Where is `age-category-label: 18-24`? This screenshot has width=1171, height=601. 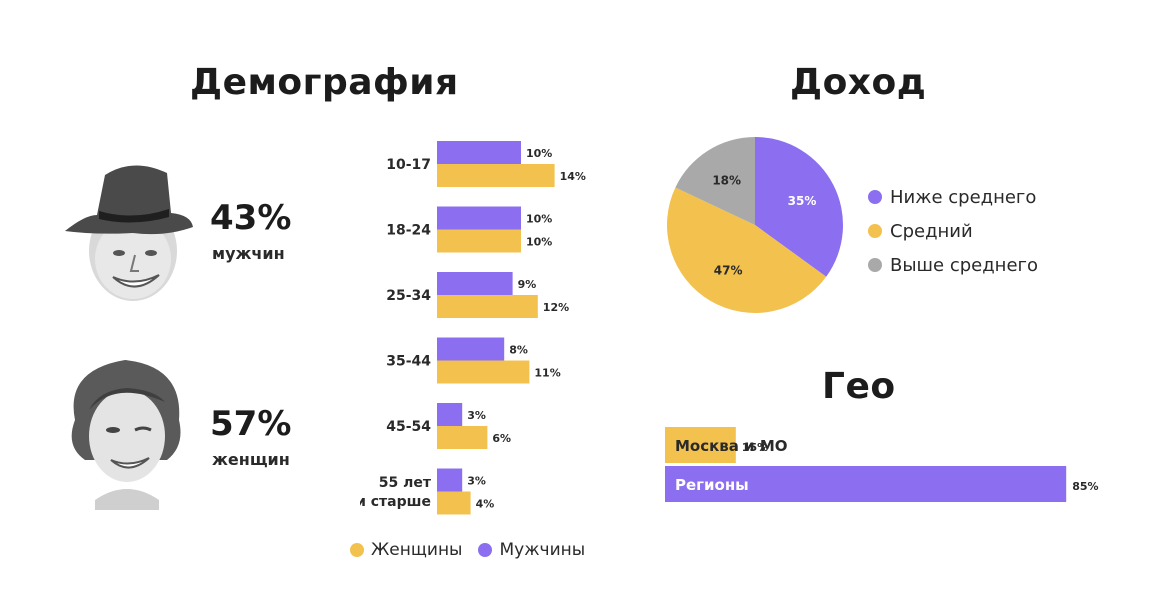 age-category-label: 18-24 is located at coordinates (408, 231).